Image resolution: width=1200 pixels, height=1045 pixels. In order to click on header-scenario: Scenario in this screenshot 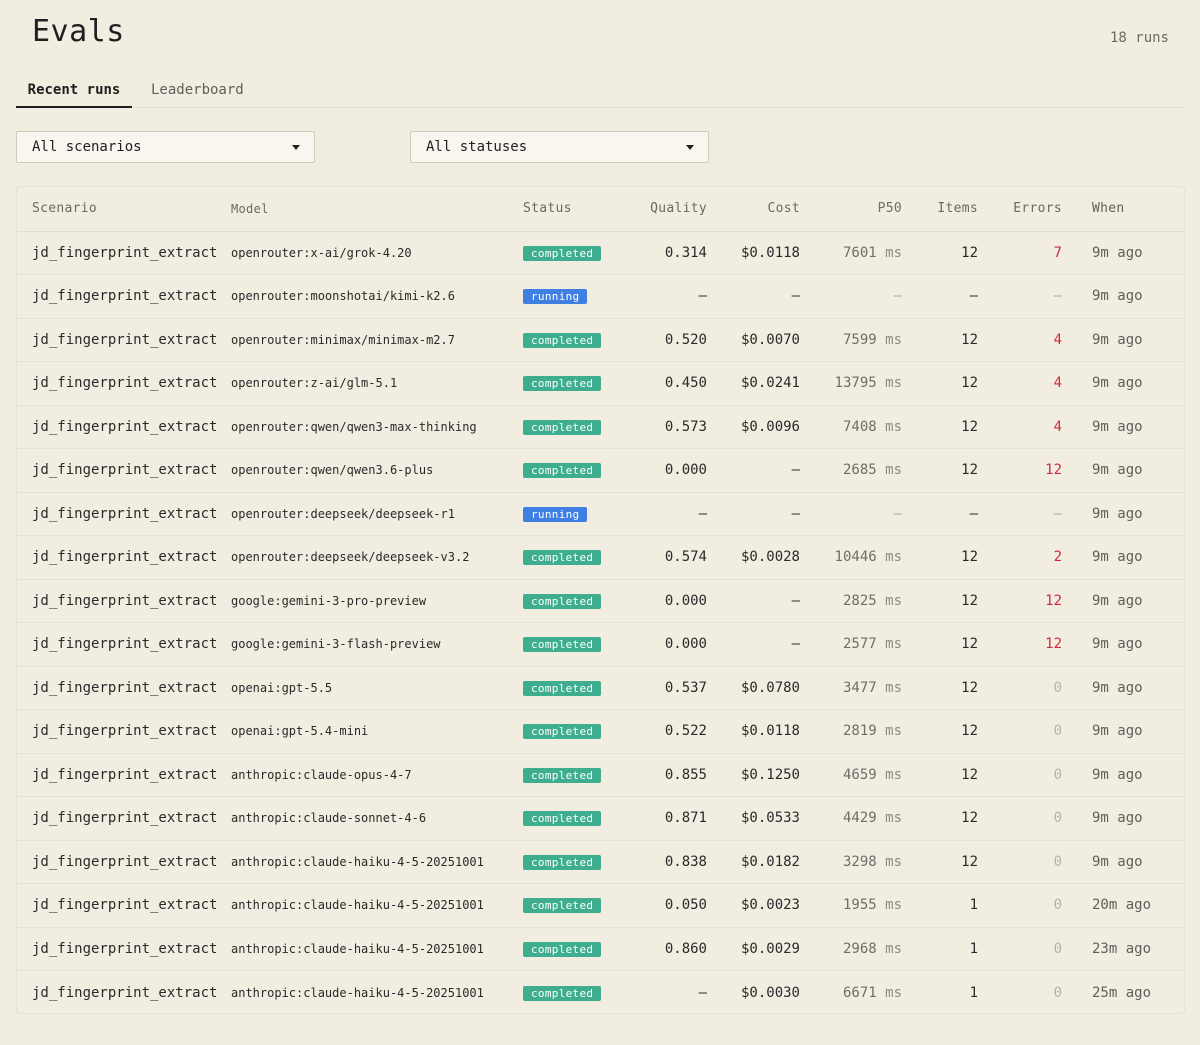, I will do `click(124, 209)`.